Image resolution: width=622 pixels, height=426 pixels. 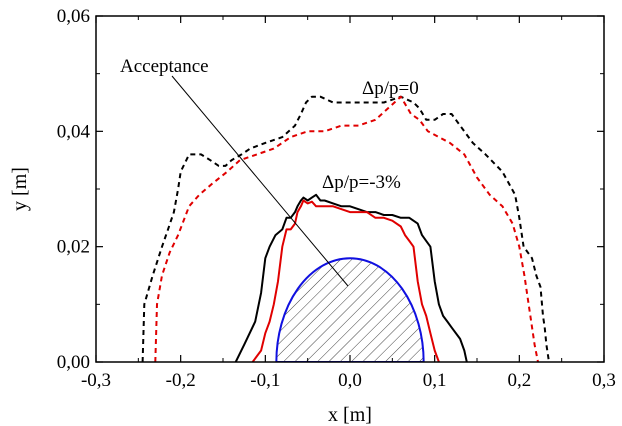 I want to click on annotation-dp0: Δp/p=0, so click(x=390, y=88).